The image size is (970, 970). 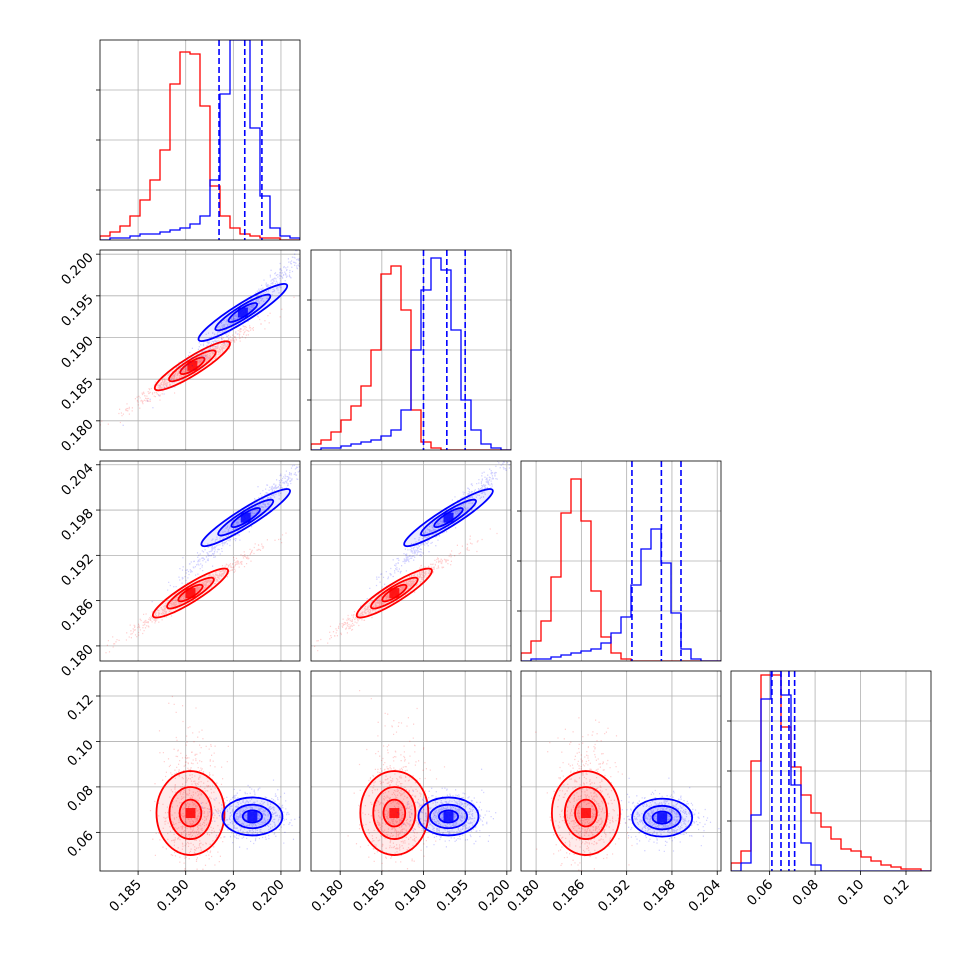 I want to click on y-tick-label: 0.192, so click(x=77, y=570).